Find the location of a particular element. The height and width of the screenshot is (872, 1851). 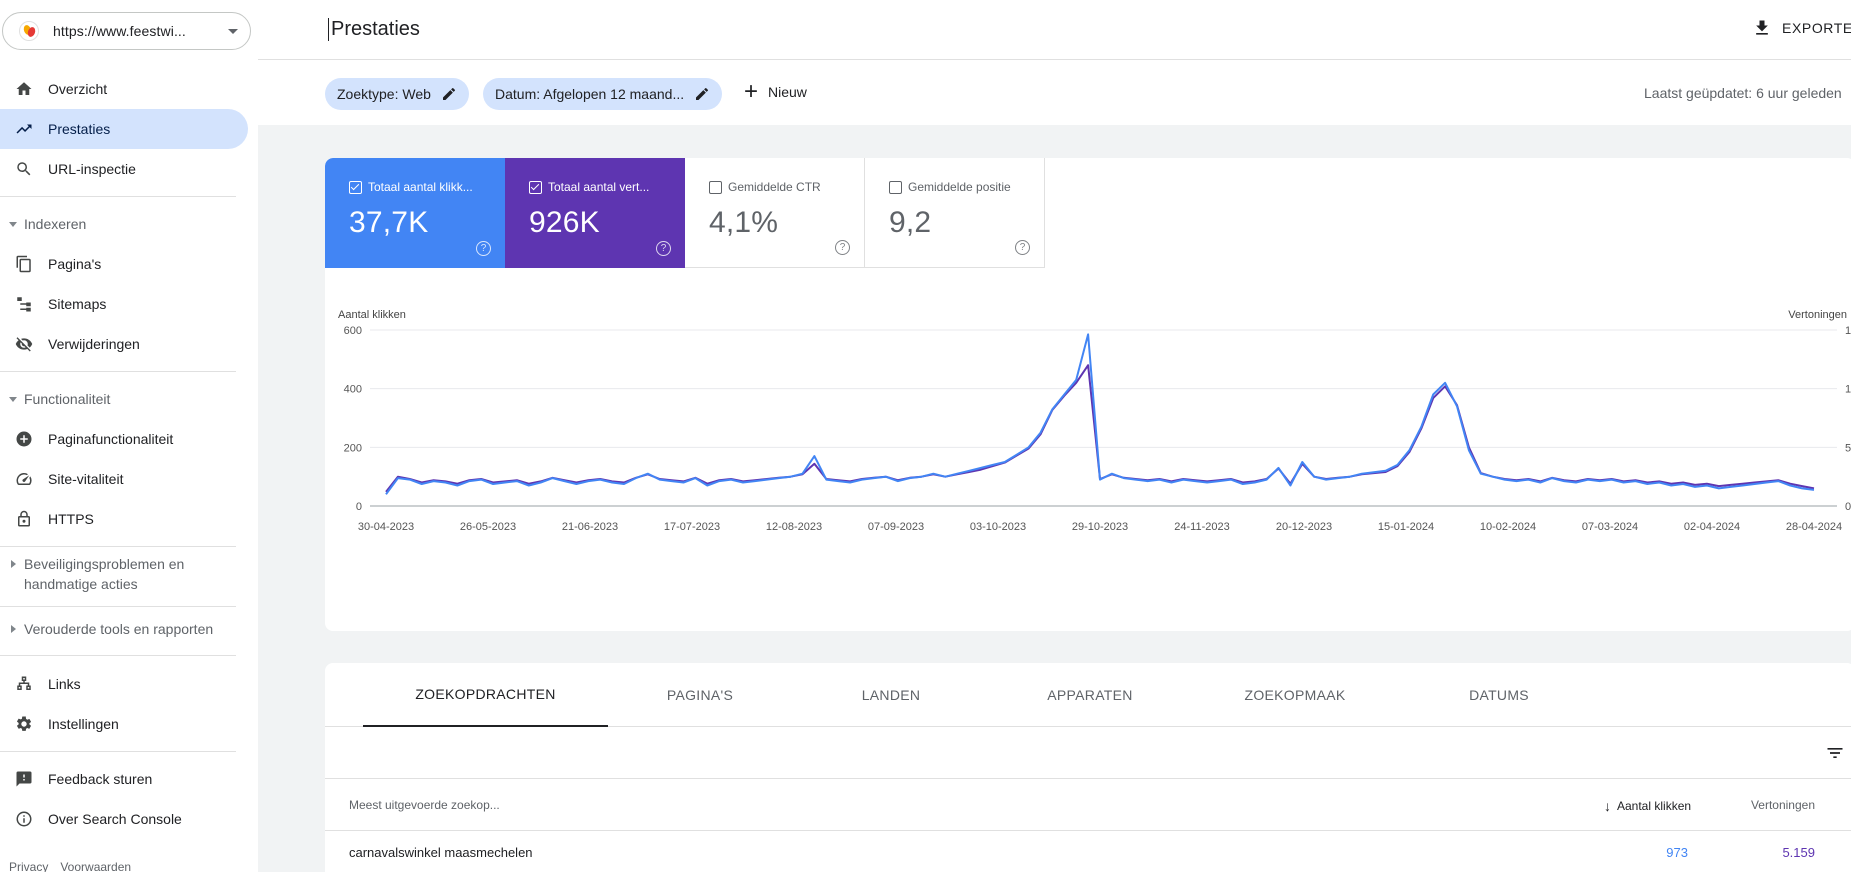

section-title: Indexeren is located at coordinates (55, 224).